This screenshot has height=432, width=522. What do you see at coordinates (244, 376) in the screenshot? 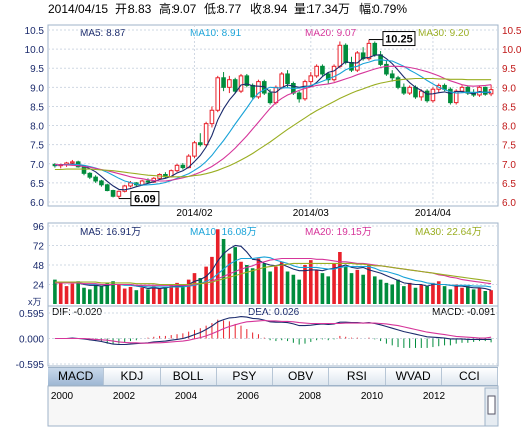
I see `tab-psy: PSY` at bounding box center [244, 376].